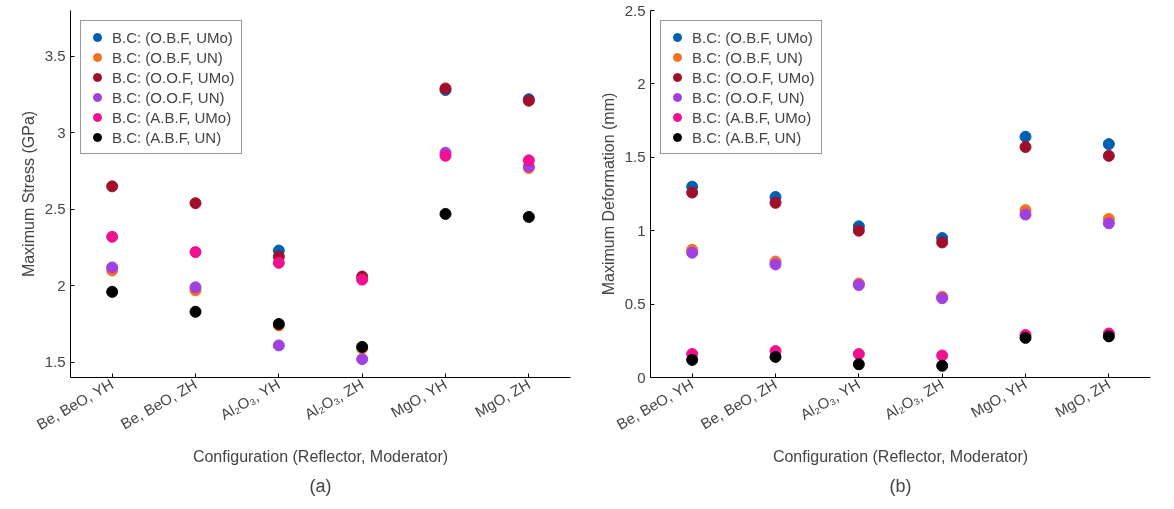  Describe the element at coordinates (635, 304) in the screenshot. I see `y-tick-label: 0.5` at that location.